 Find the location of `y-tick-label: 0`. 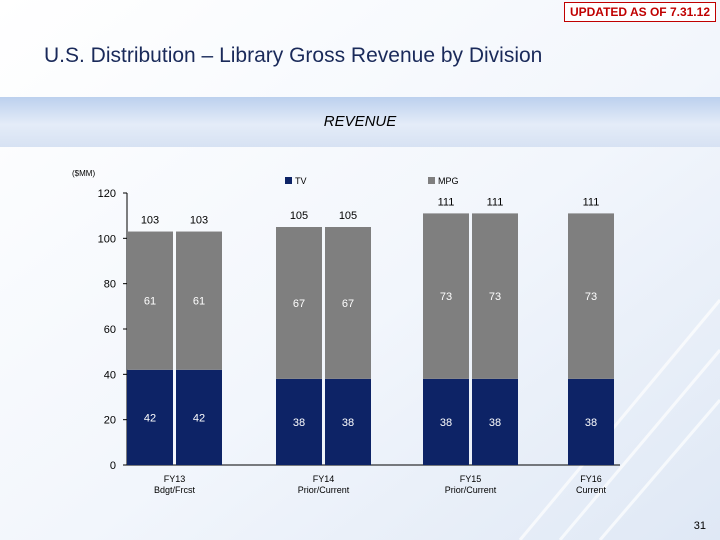

y-tick-label: 0 is located at coordinates (113, 466).